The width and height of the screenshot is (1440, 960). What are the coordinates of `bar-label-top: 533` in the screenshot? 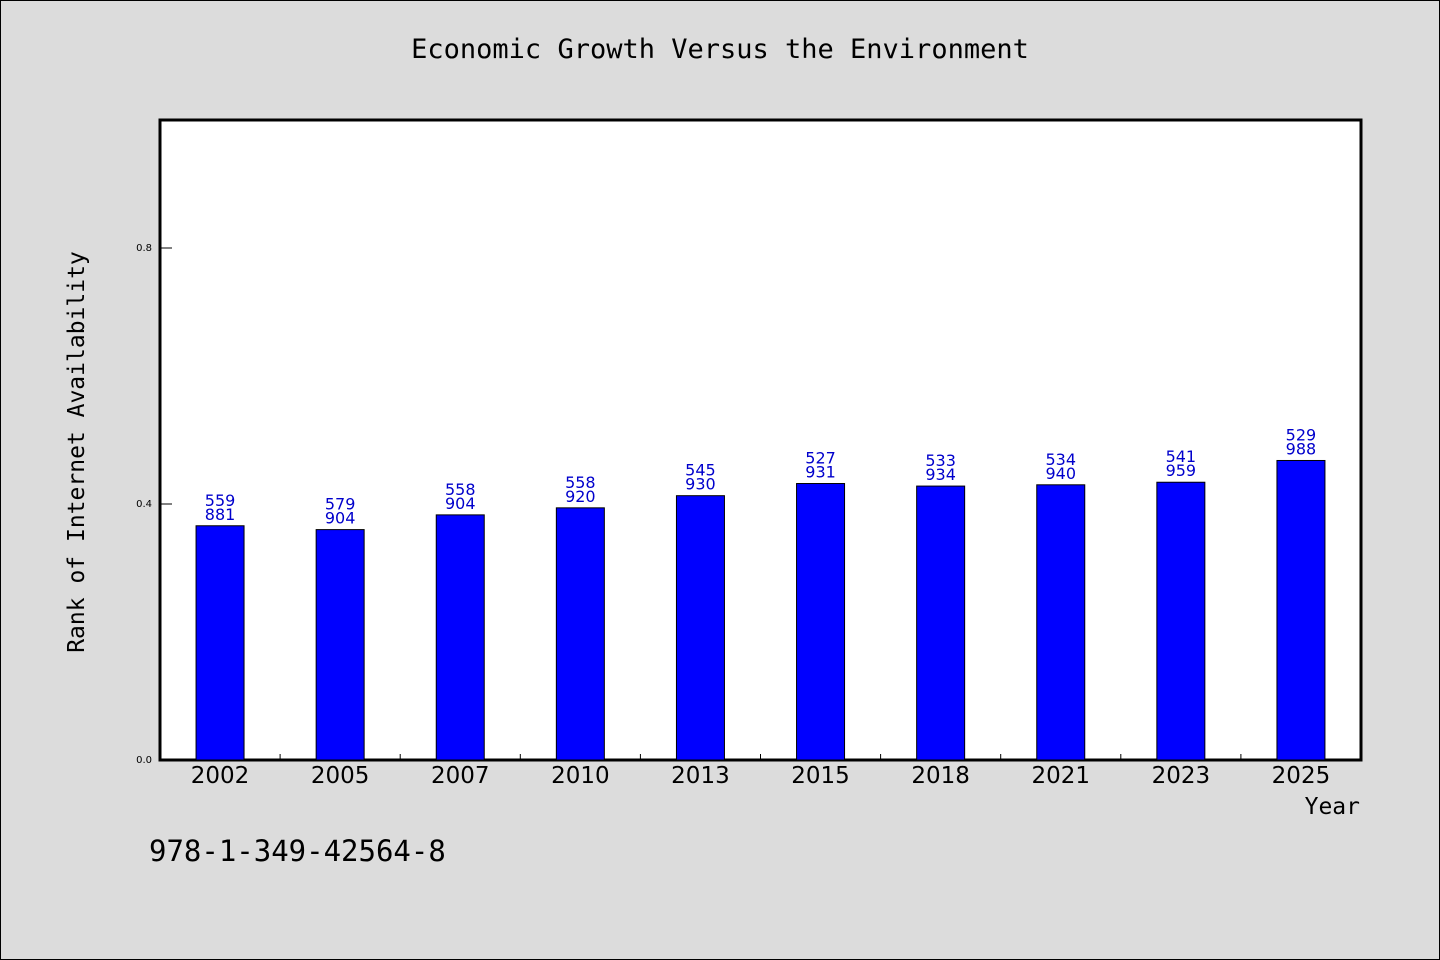 It's located at (940, 460).